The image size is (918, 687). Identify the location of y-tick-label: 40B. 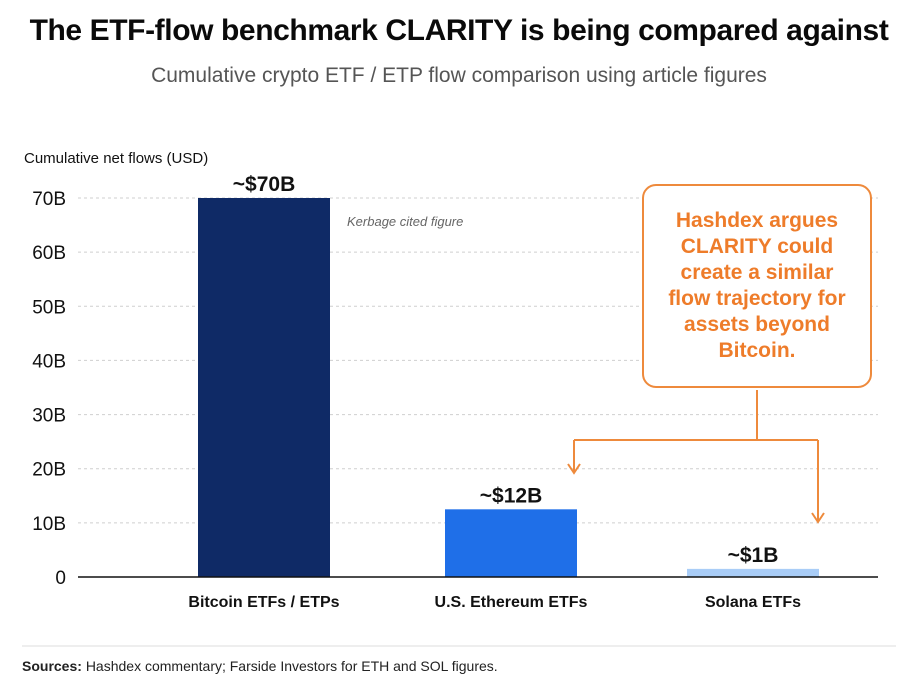
(49, 361).